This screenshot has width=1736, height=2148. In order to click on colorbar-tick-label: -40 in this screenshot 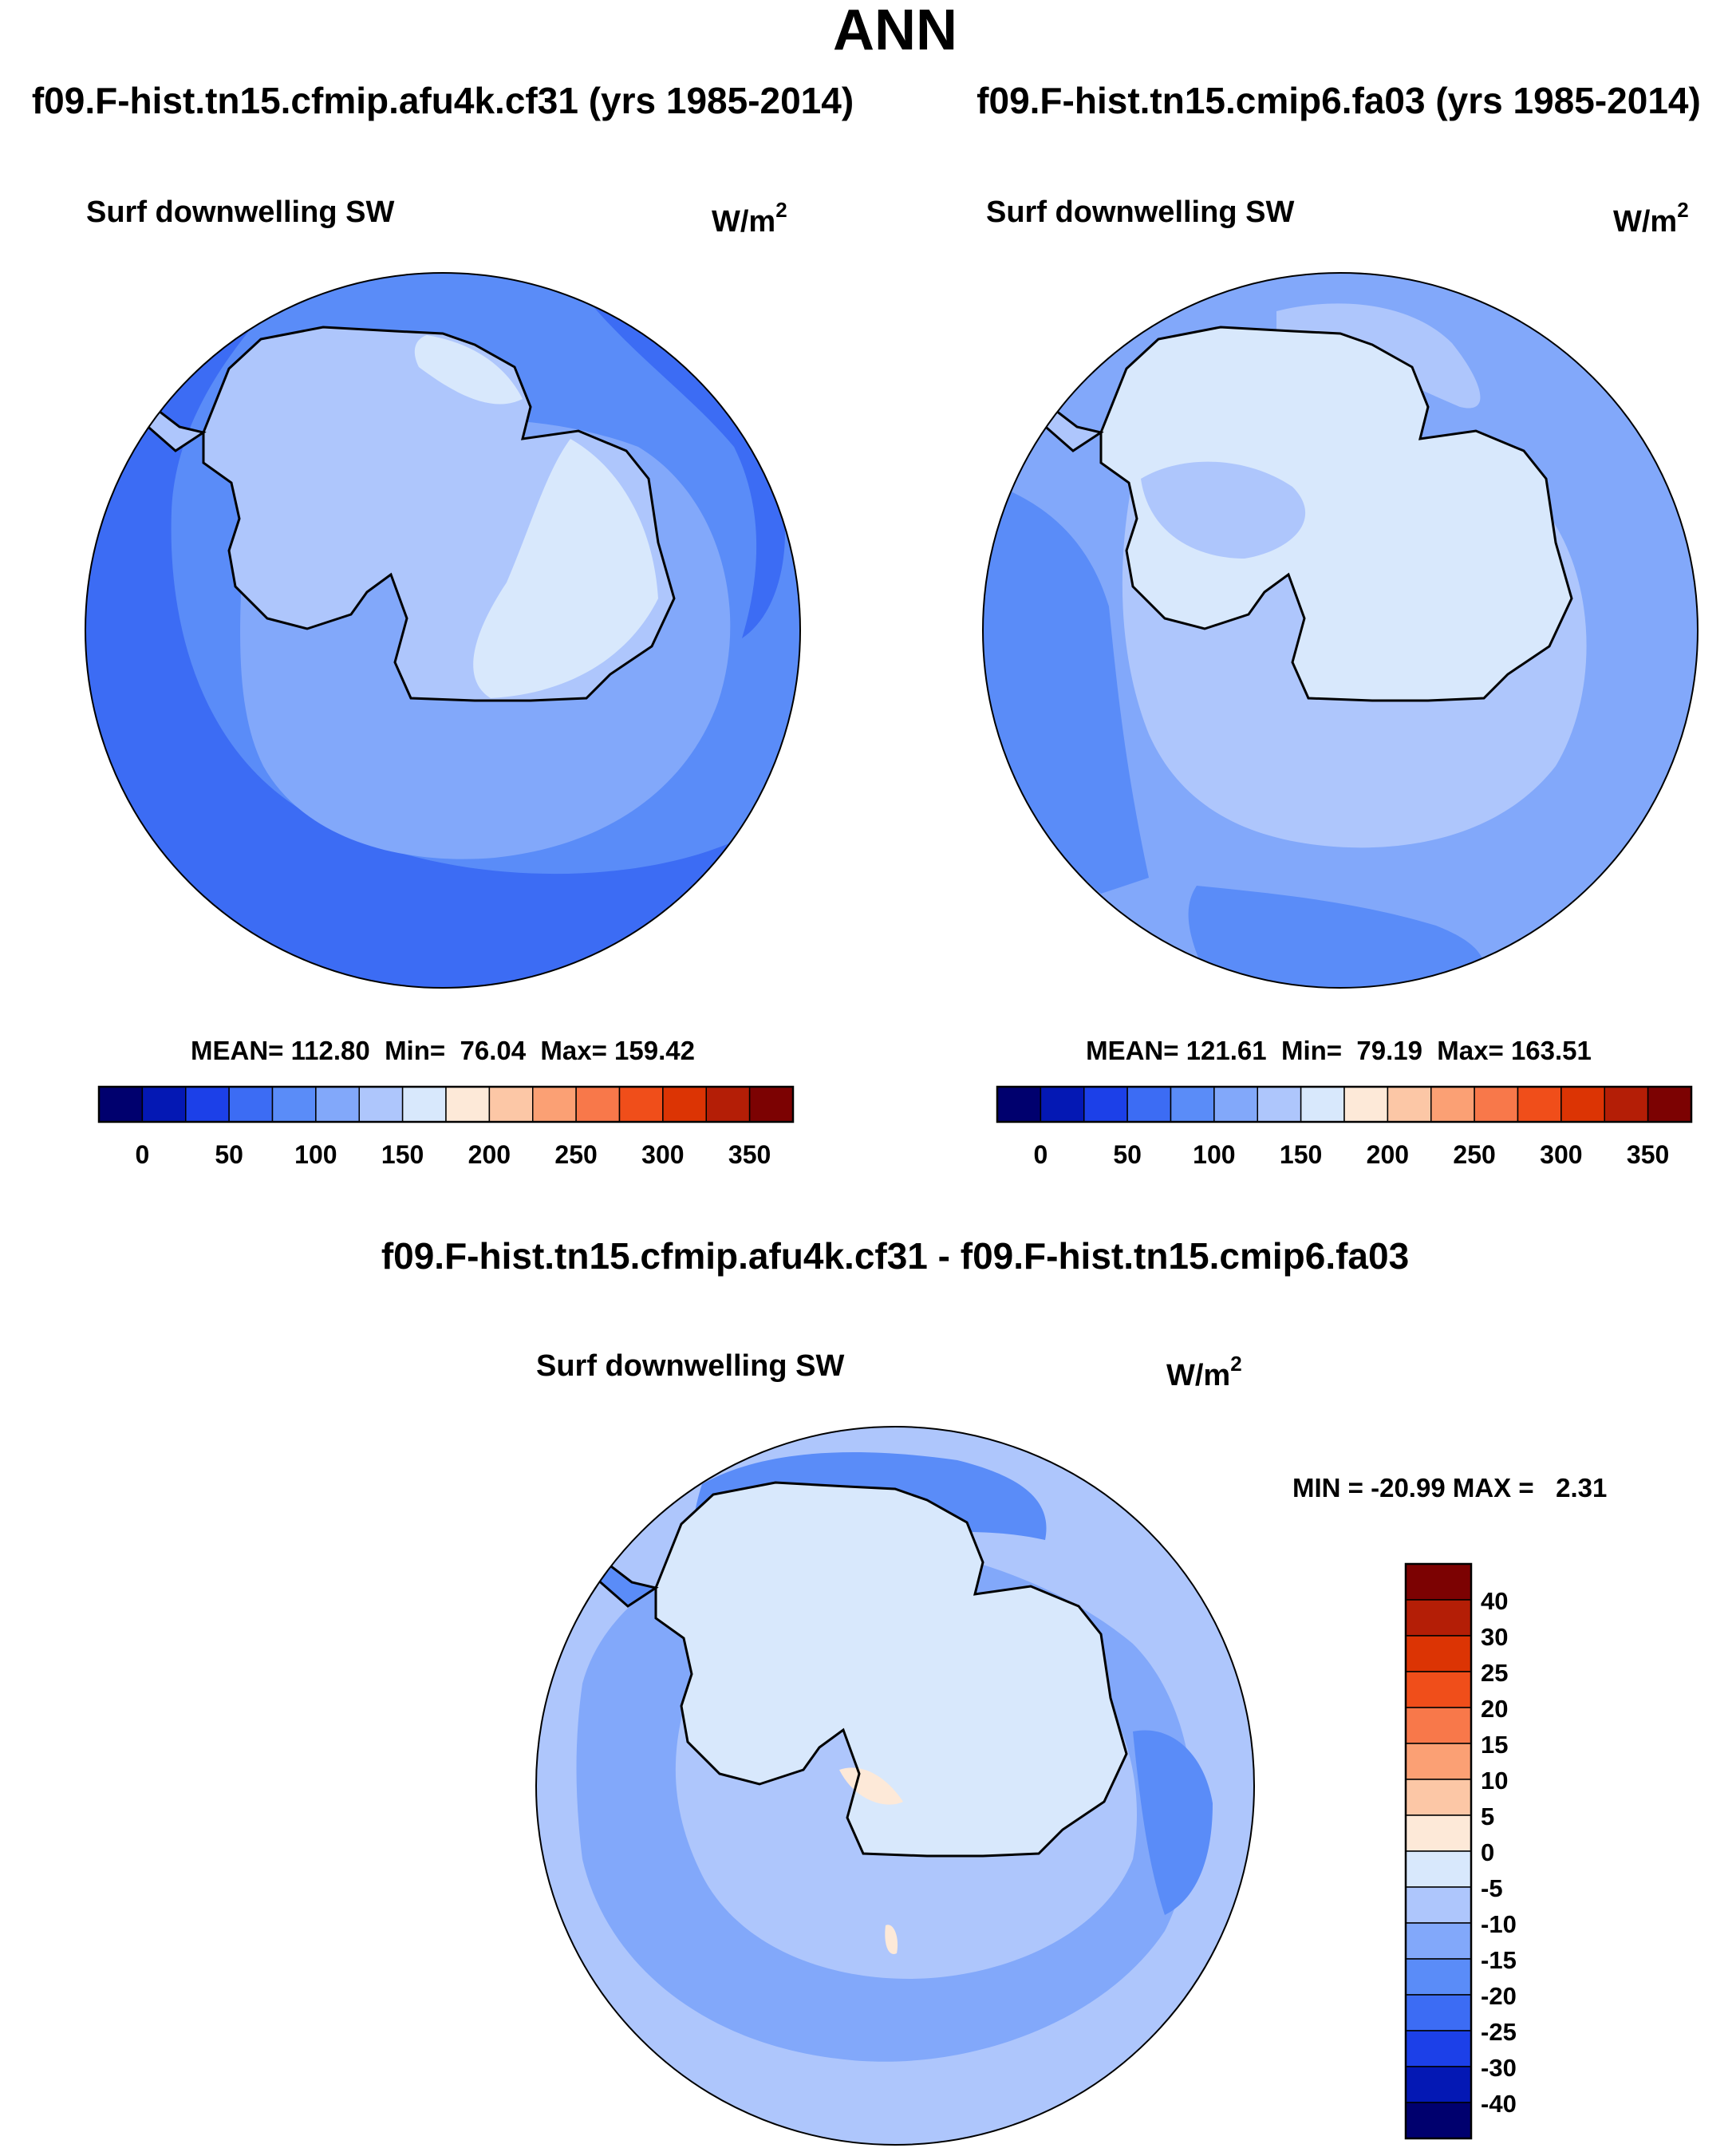, I will do `click(1499, 2104)`.